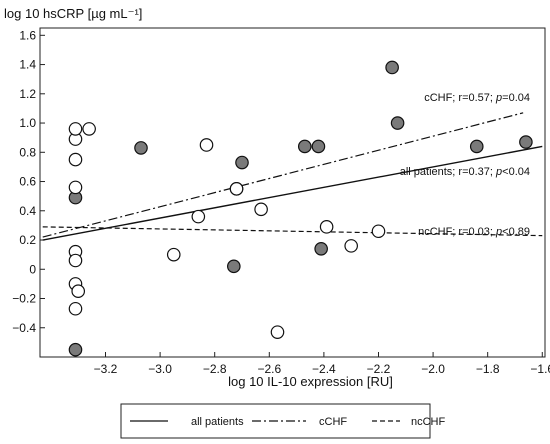  What do you see at coordinates (24, 299) in the screenshot?
I see `y-tick-label: −0.2` at bounding box center [24, 299].